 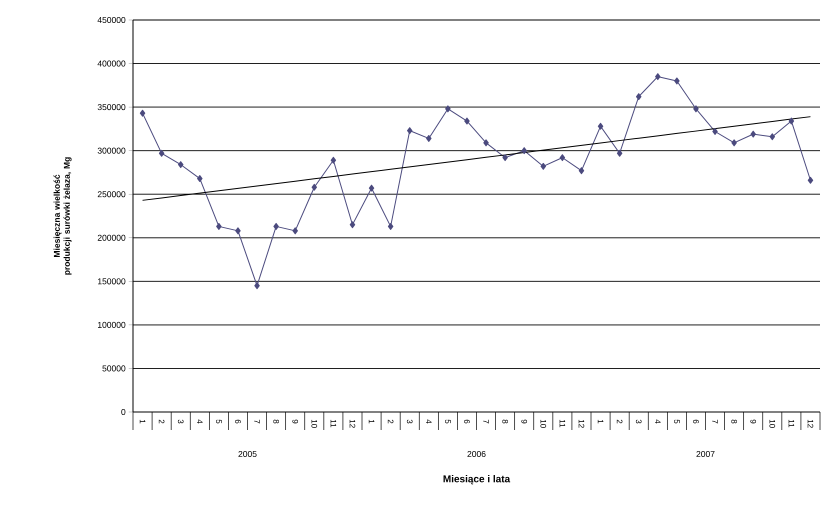 What do you see at coordinates (112, 237) in the screenshot?
I see `y-tick-label: 200000` at bounding box center [112, 237].